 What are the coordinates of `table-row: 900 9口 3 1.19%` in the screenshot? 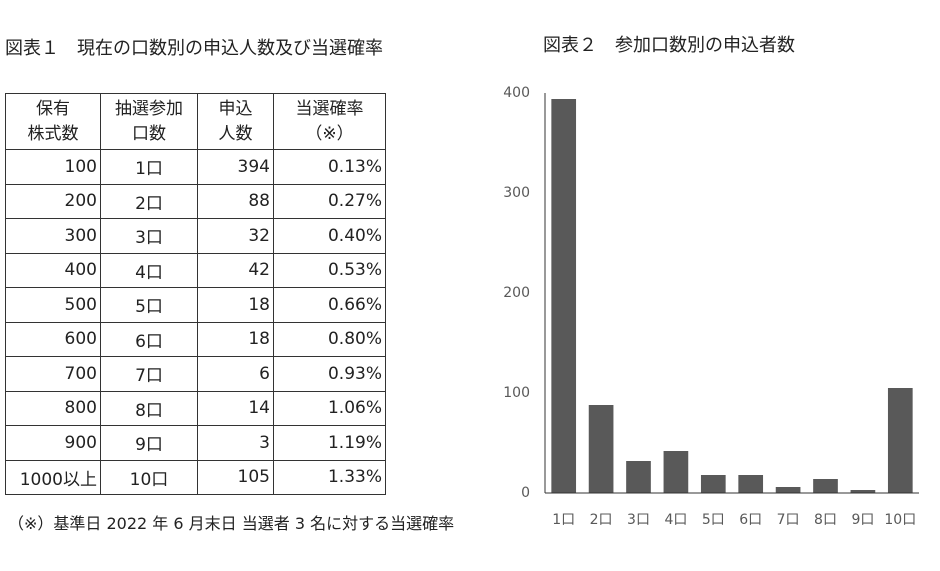 It's located at (195, 443).